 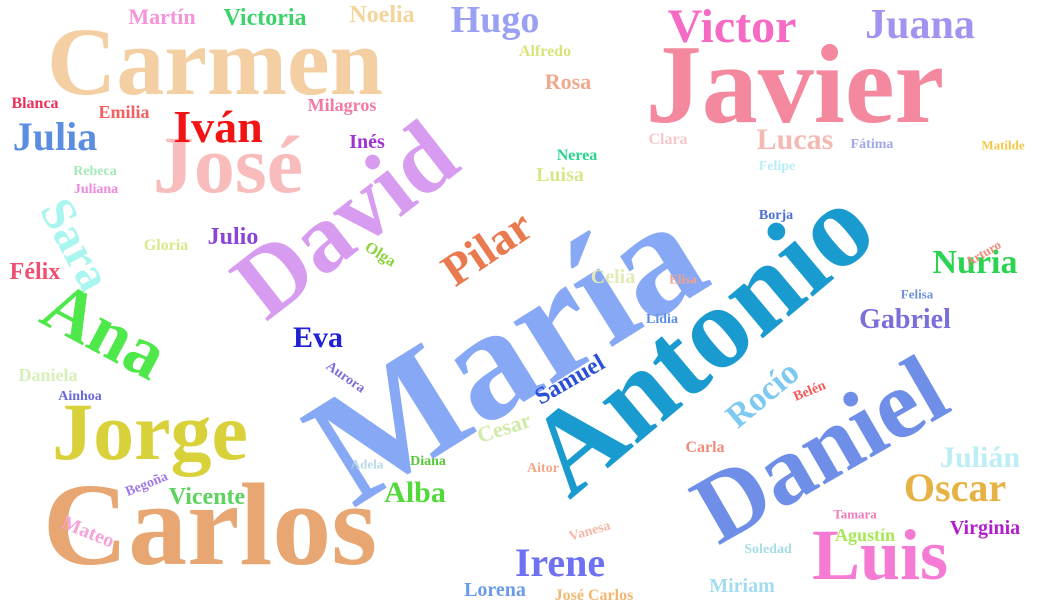 What do you see at coordinates (55, 136) in the screenshot?
I see `word-julia: Julia` at bounding box center [55, 136].